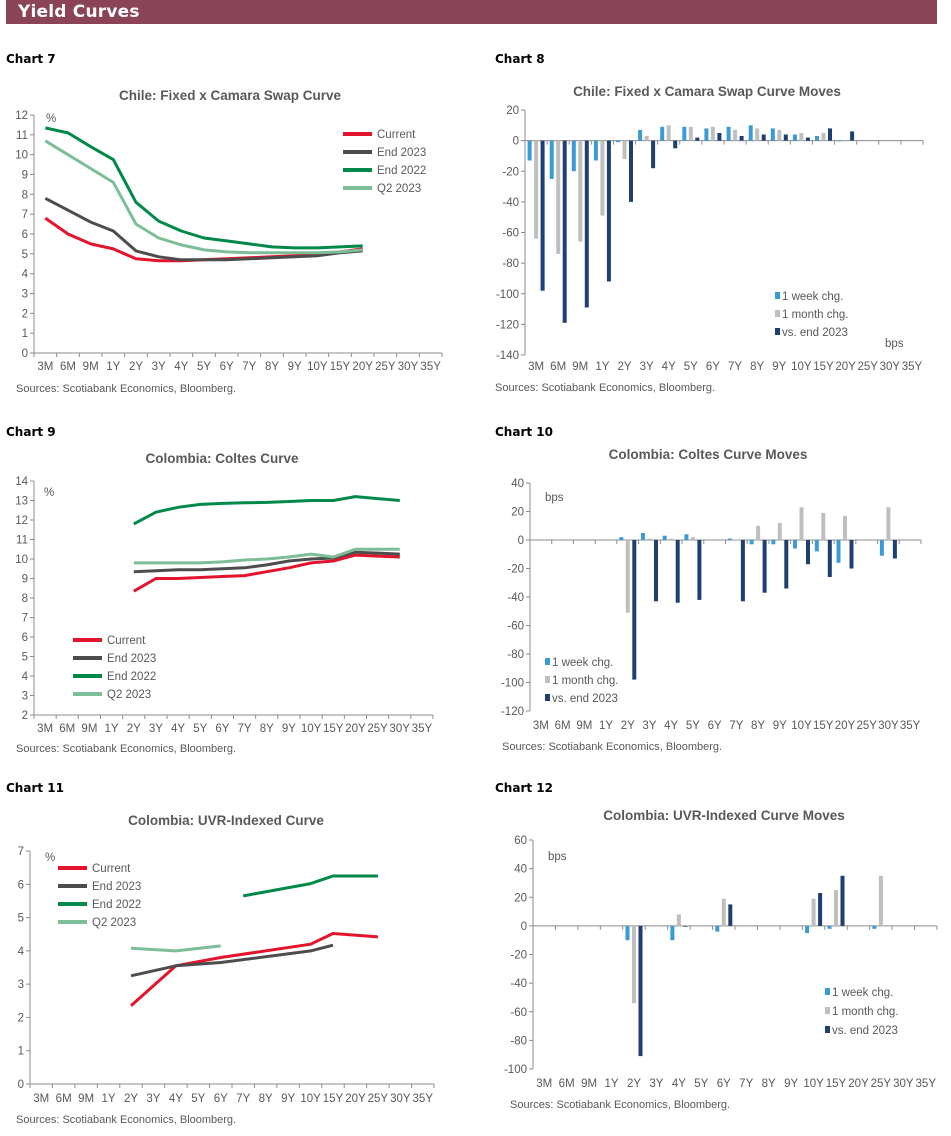  I want to click on bar-1-week-chg--20Y, so click(839, 141).